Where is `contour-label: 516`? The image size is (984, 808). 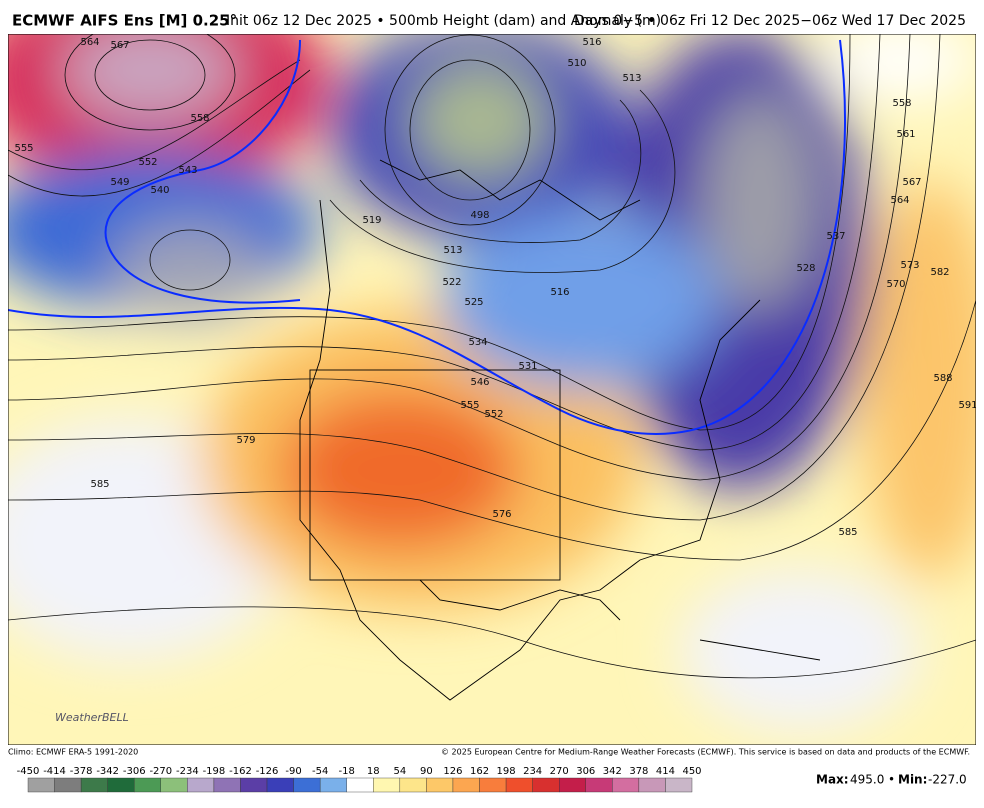
contour-label: 516 is located at coordinates (559, 292).